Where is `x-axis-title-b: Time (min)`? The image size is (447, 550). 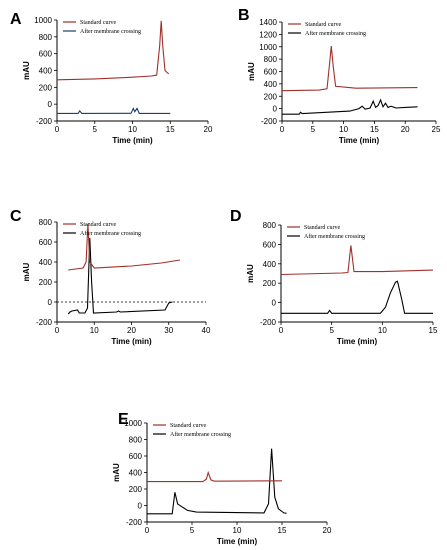
x-axis-title-b: Time (min) is located at coordinates (359, 140).